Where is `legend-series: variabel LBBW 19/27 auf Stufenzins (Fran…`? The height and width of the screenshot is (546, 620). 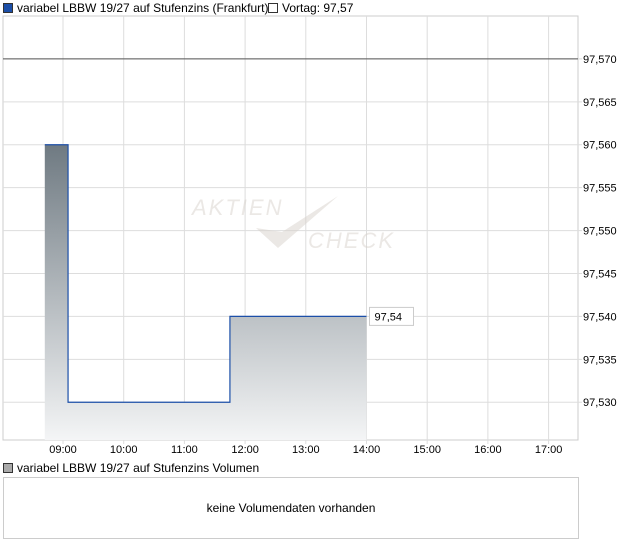 legend-series: variabel LBBW 19/27 auf Stufenzins (Fran… is located at coordinates (135, 8).